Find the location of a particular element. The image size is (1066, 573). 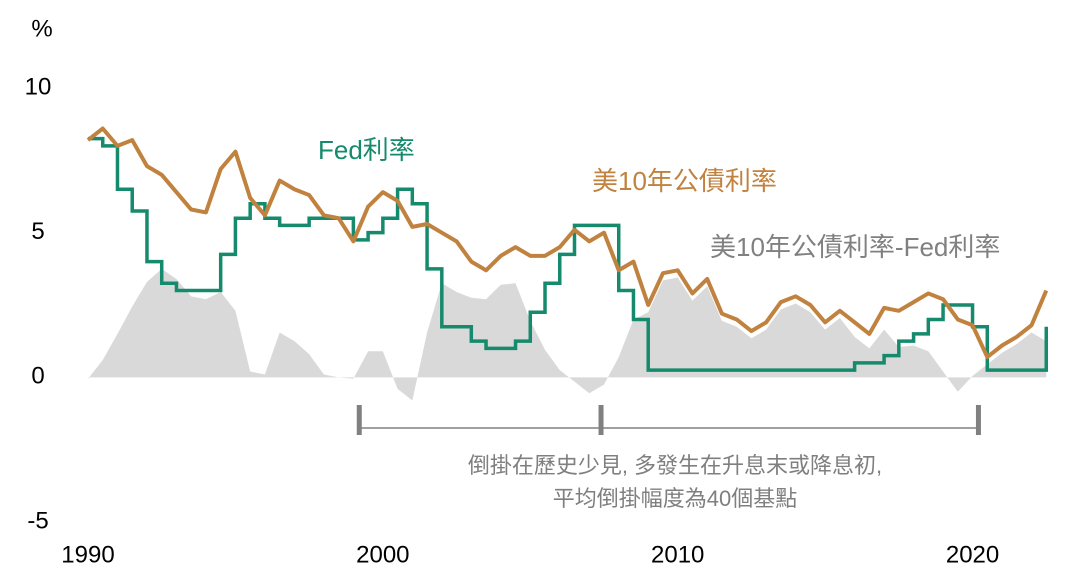

annotation-text: 倒掛在歷史少見, 多發生在升息末或降息初, is located at coordinates (675, 465).